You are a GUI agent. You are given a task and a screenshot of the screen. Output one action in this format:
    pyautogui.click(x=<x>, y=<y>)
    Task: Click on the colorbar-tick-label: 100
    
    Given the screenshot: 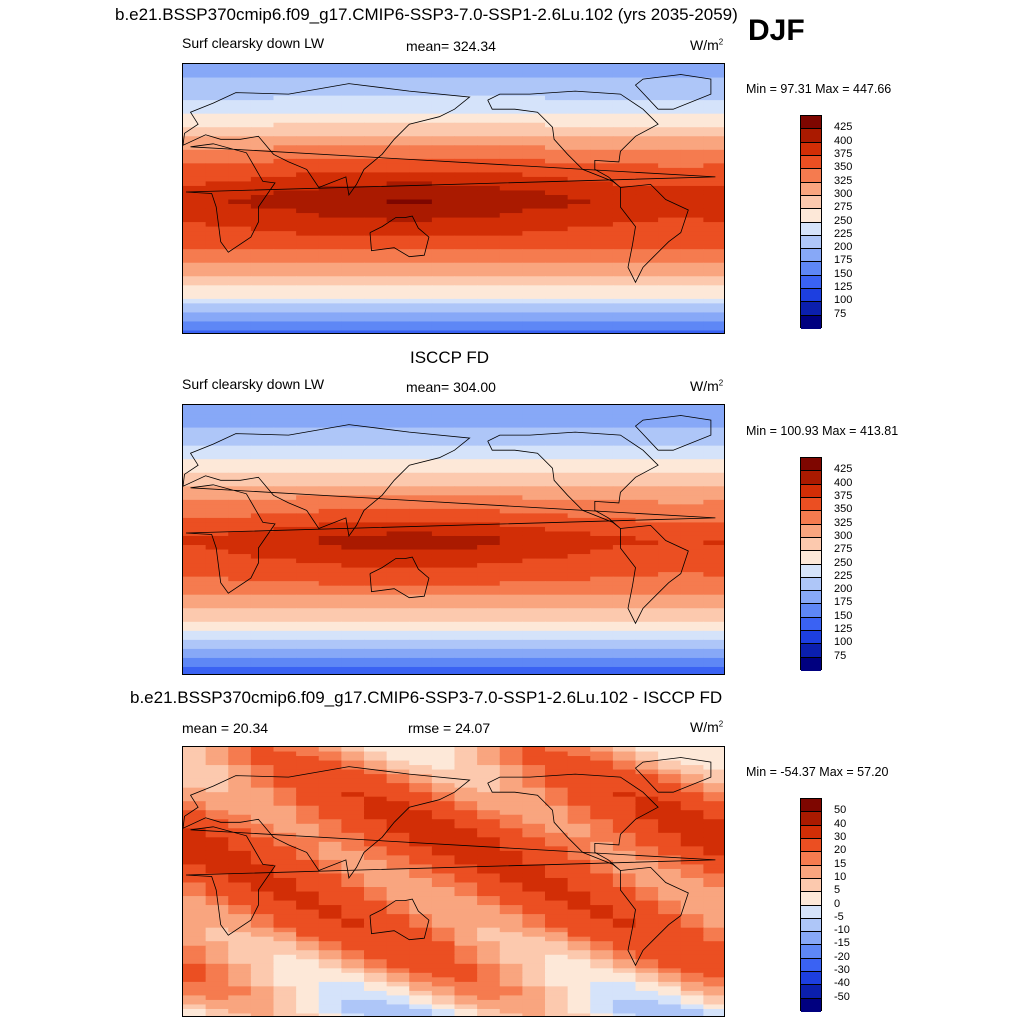 What is the action you would take?
    pyautogui.click(x=843, y=300)
    